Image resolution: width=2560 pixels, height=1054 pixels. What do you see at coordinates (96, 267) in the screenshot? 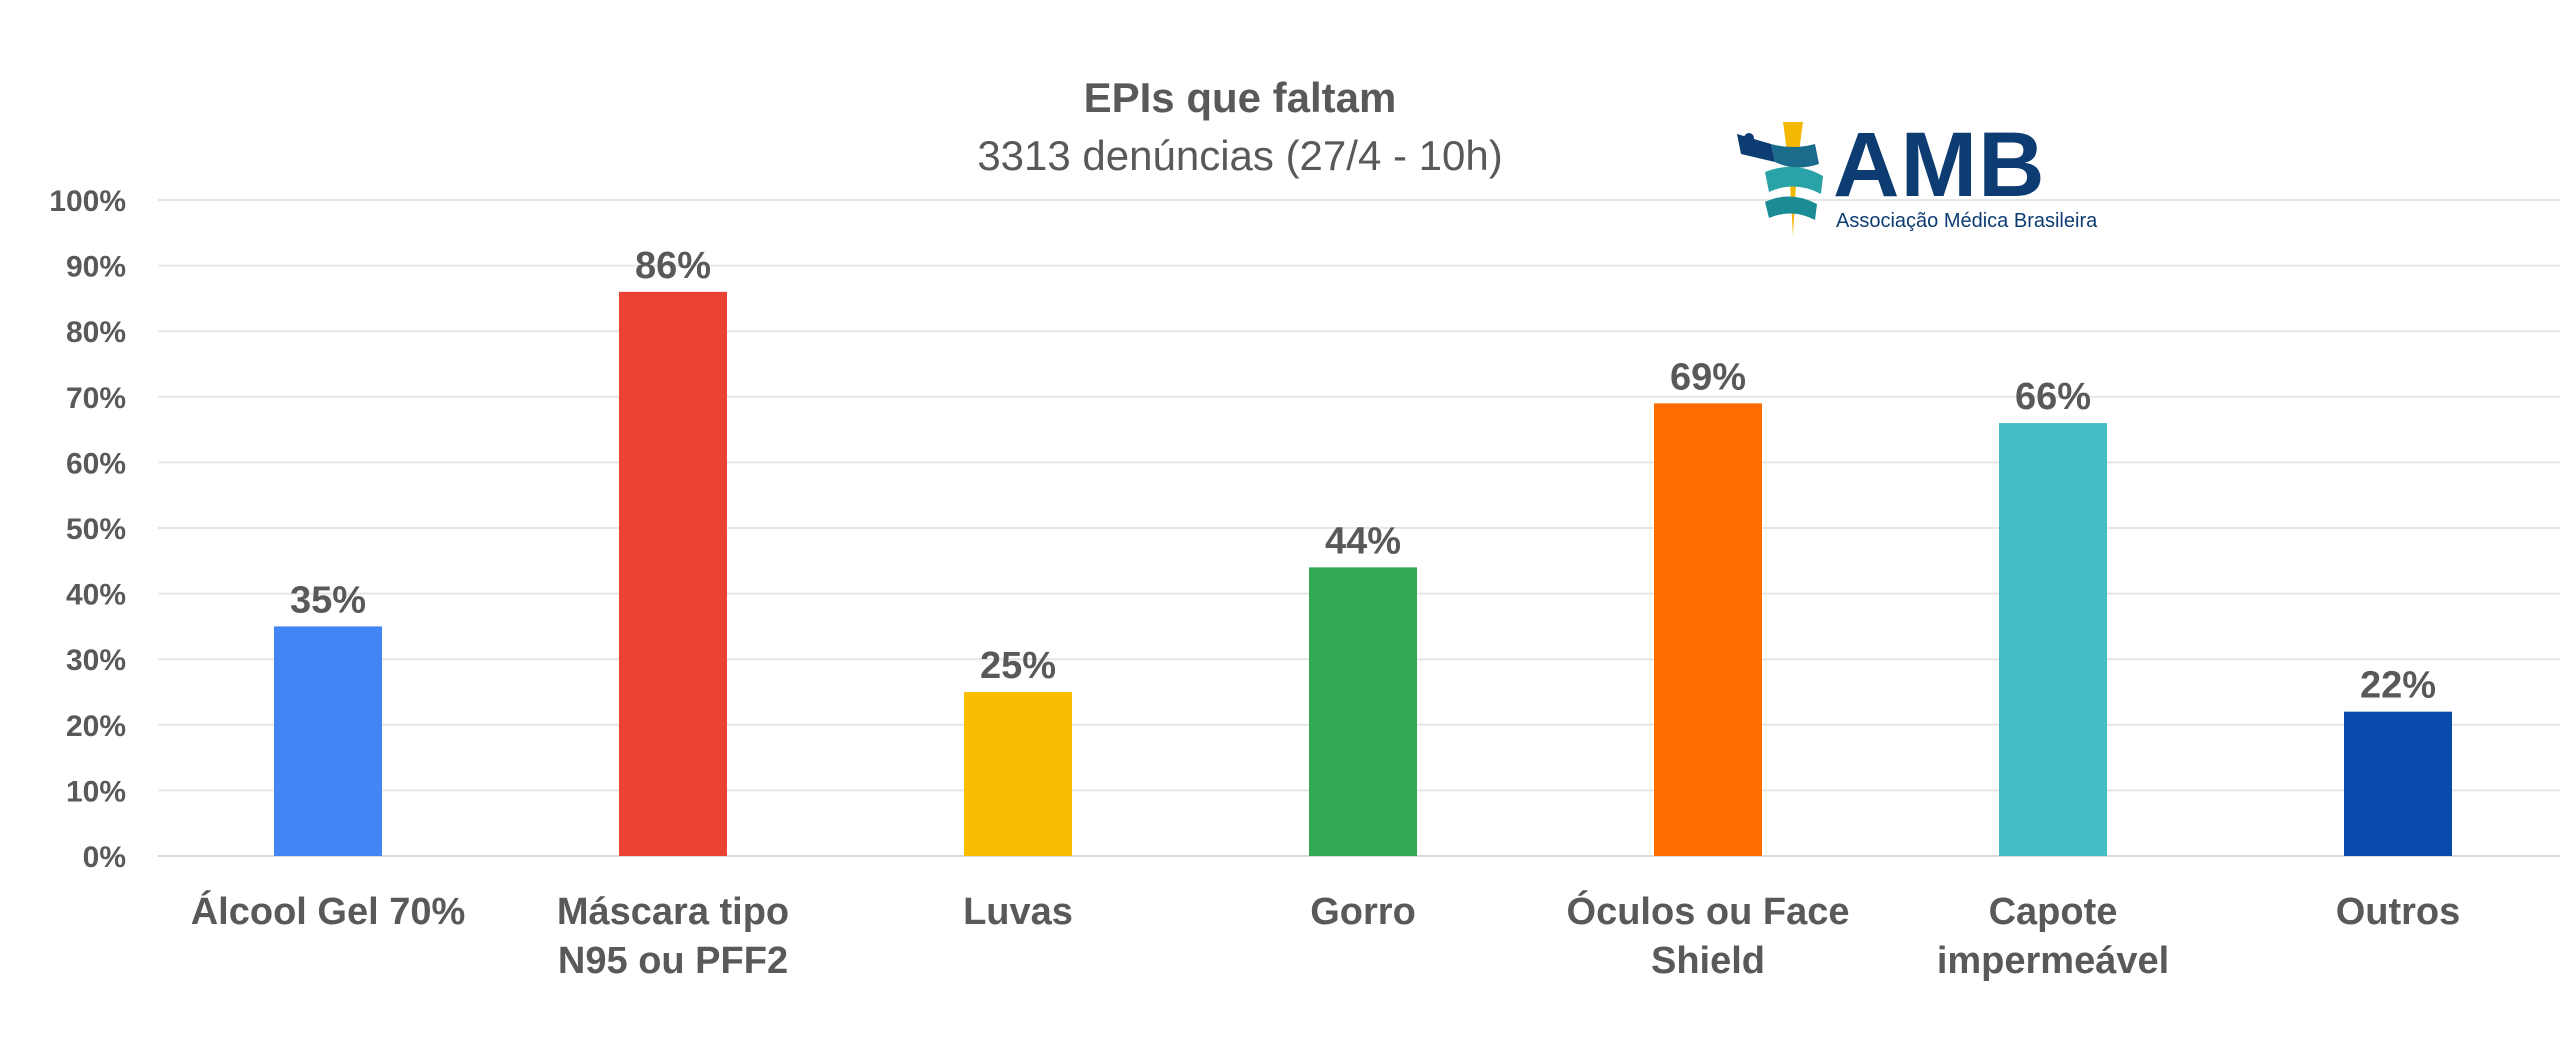
I see `y-tick-label: 90%` at bounding box center [96, 267].